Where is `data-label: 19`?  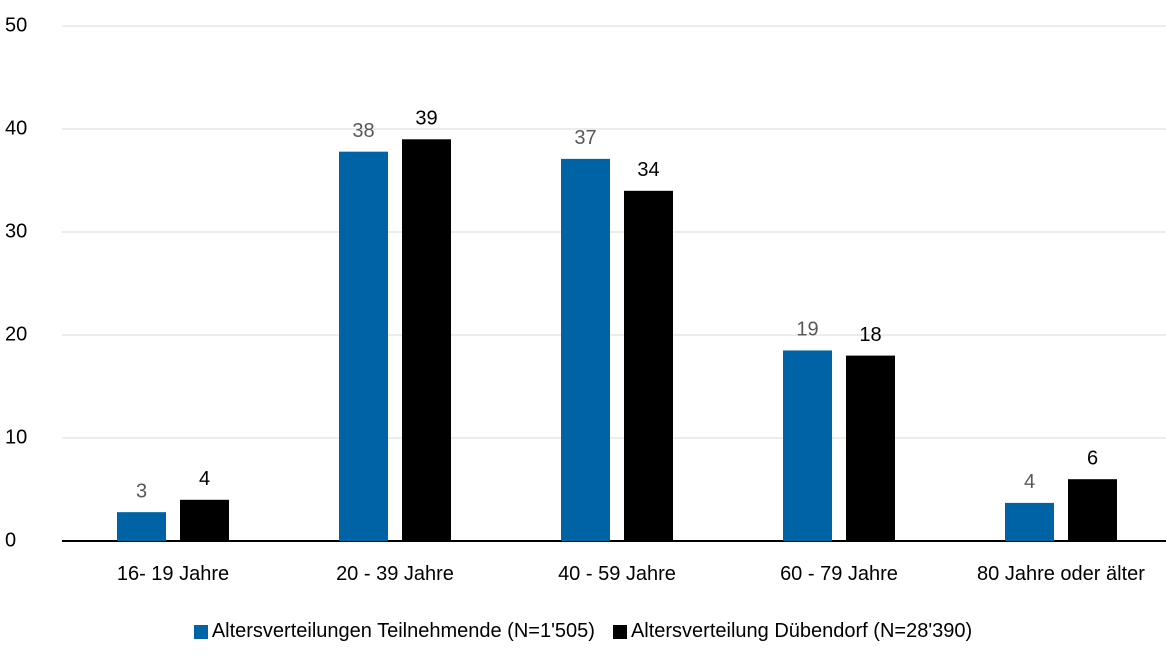
data-label: 19 is located at coordinates (807, 330).